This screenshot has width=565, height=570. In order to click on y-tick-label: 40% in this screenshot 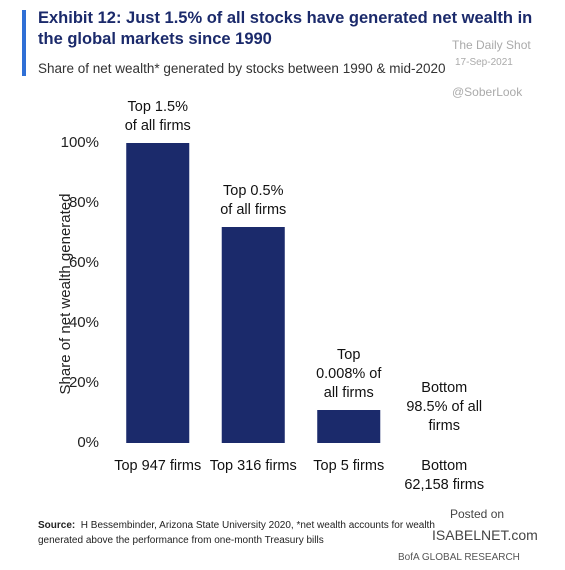, I will do `click(84, 322)`.